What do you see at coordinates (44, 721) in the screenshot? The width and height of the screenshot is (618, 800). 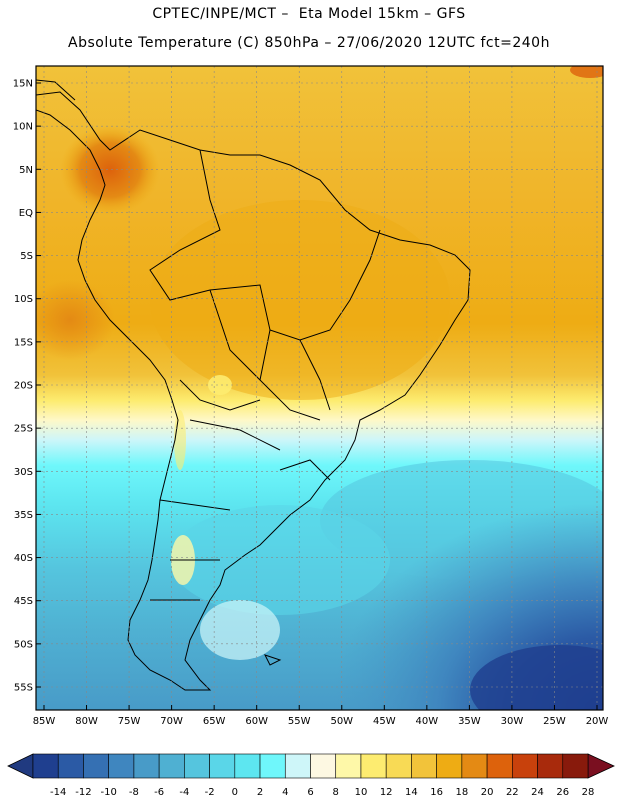 I see `lon-label: 85W` at bounding box center [44, 721].